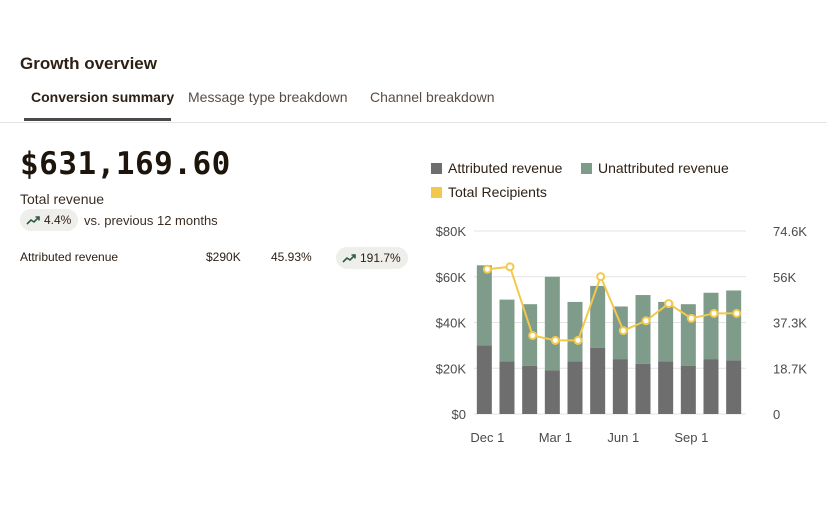 This screenshot has width=827, height=509. Describe the element at coordinates (268, 97) in the screenshot. I see `tab-message-type-breakdown: Message type breakdown` at that location.